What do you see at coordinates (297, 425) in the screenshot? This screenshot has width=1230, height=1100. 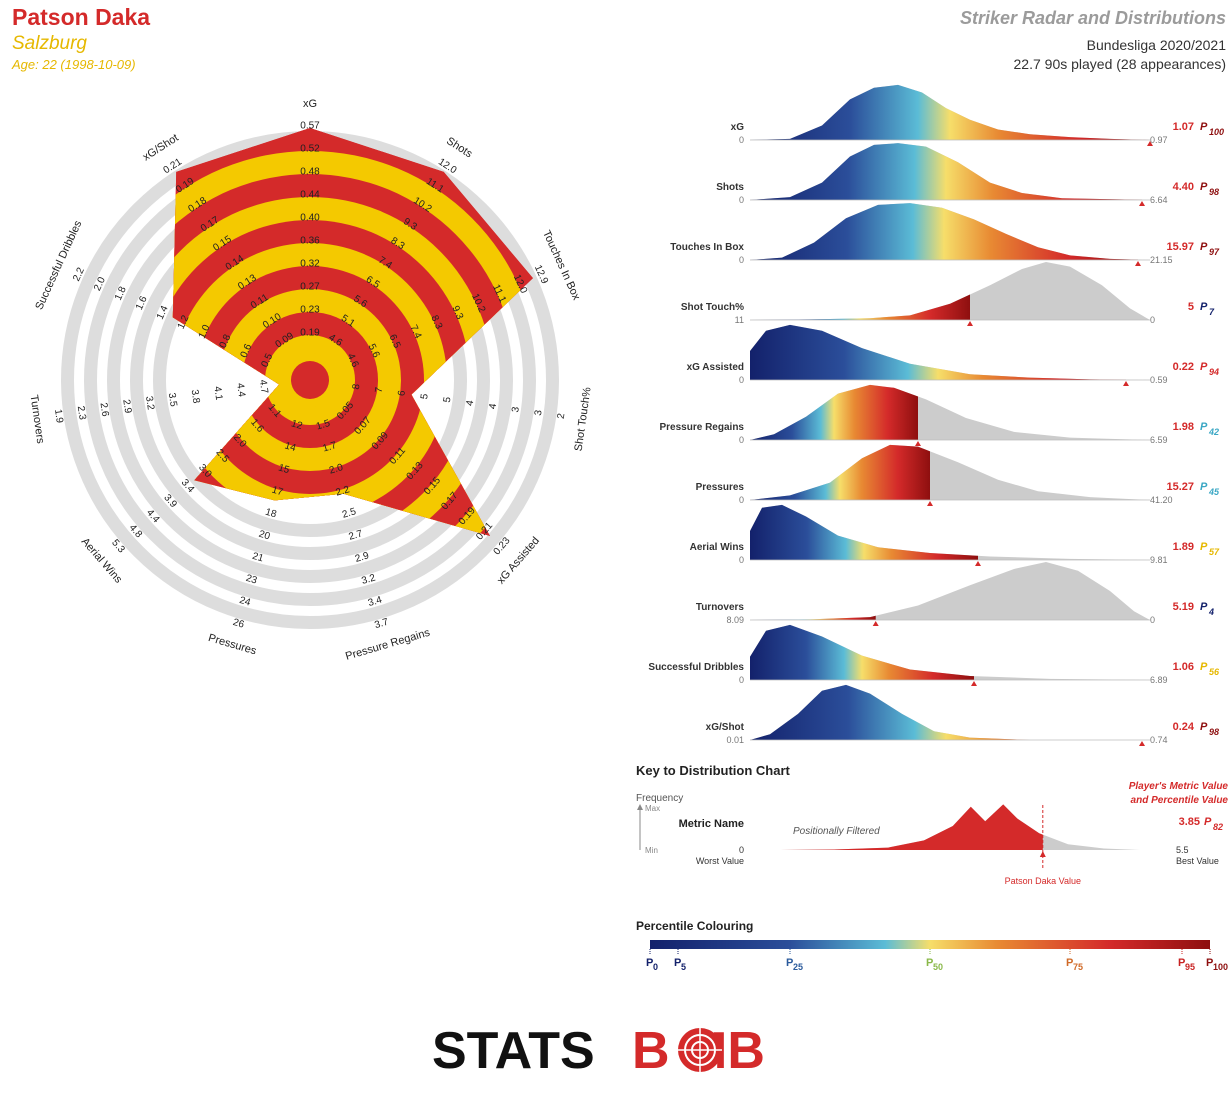 I see `radar-tick-label: 12` at bounding box center [297, 425].